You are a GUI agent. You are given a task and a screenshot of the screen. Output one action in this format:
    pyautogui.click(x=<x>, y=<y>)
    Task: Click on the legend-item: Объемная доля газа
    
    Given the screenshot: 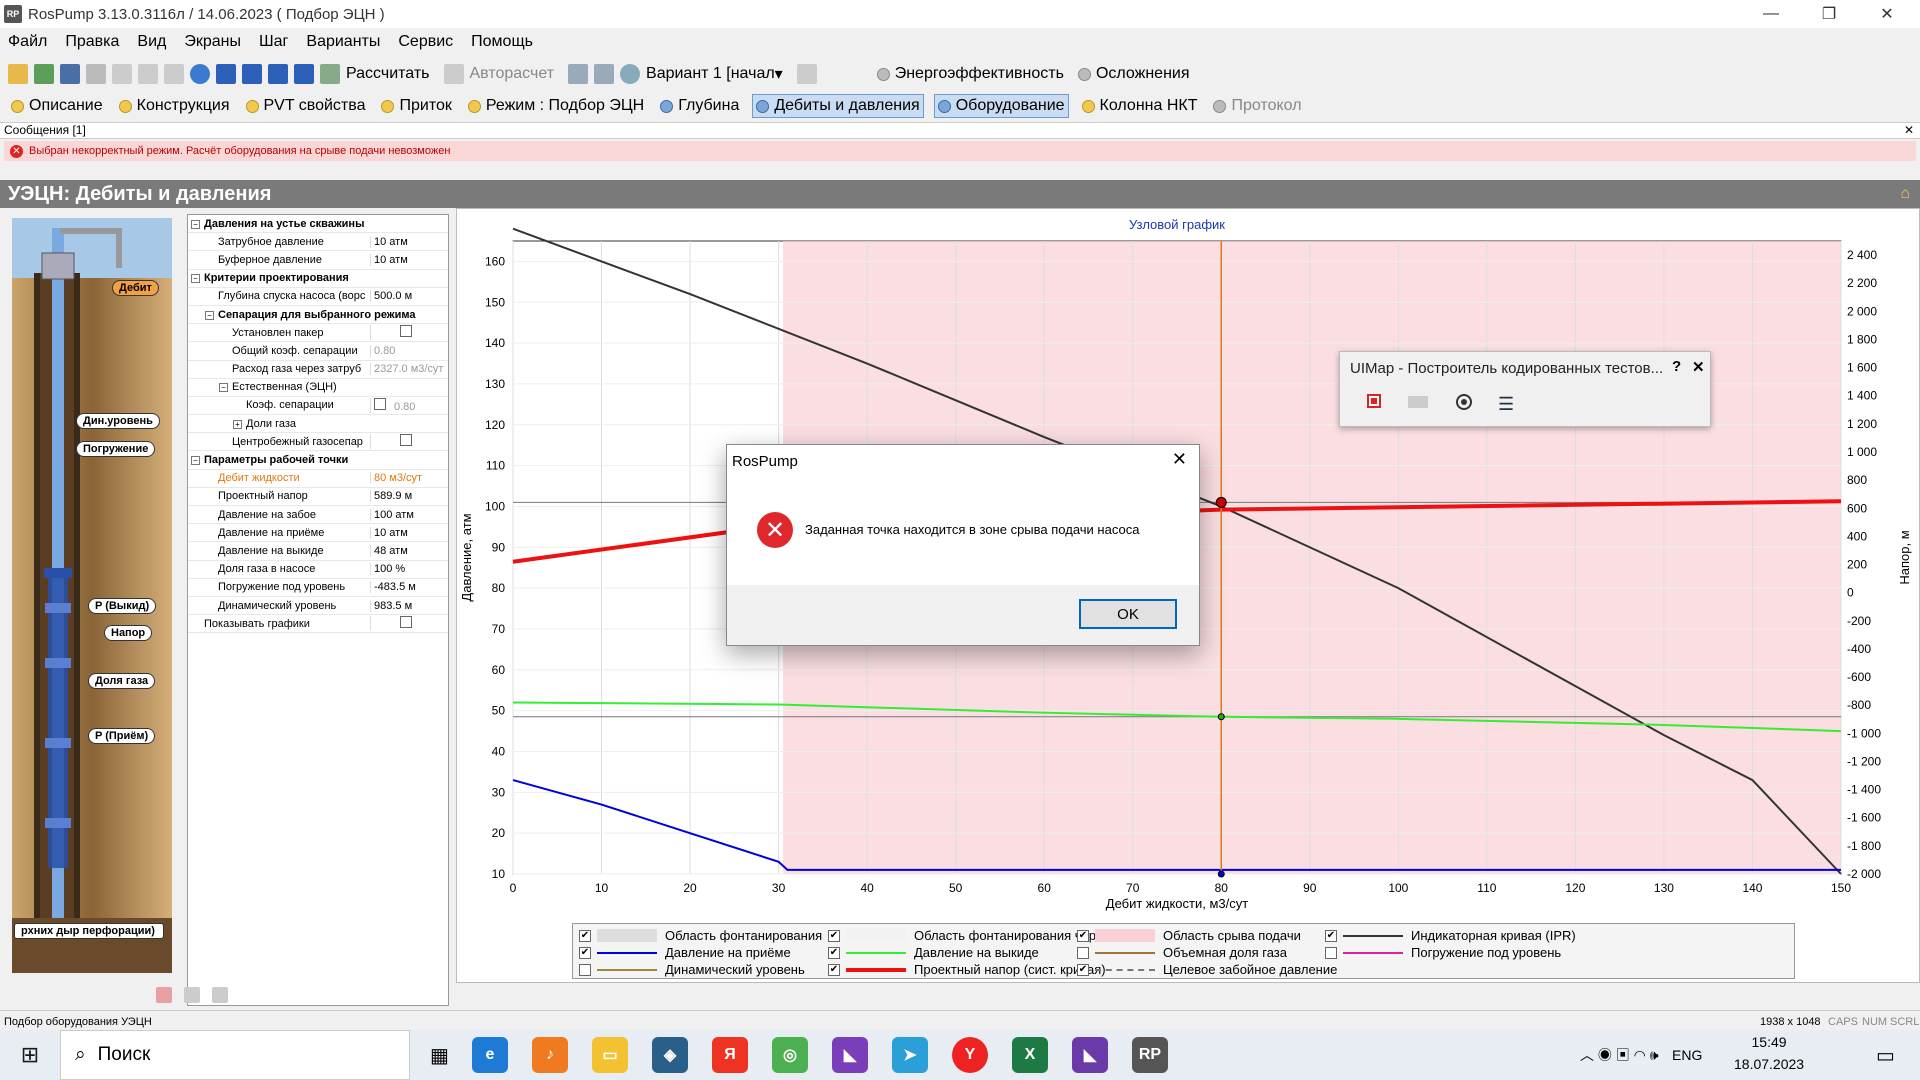 What is the action you would take?
    pyautogui.click(x=1182, y=952)
    